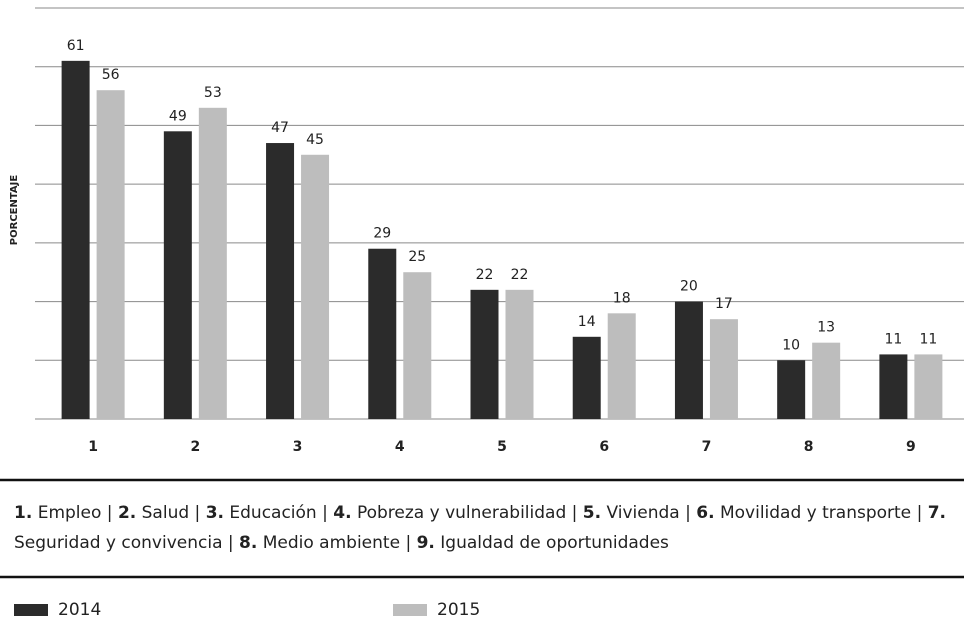 The image size is (964, 635). Describe the element at coordinates (14, 210) in the screenshot. I see `y-axis-label: PORCENTAJE` at that location.